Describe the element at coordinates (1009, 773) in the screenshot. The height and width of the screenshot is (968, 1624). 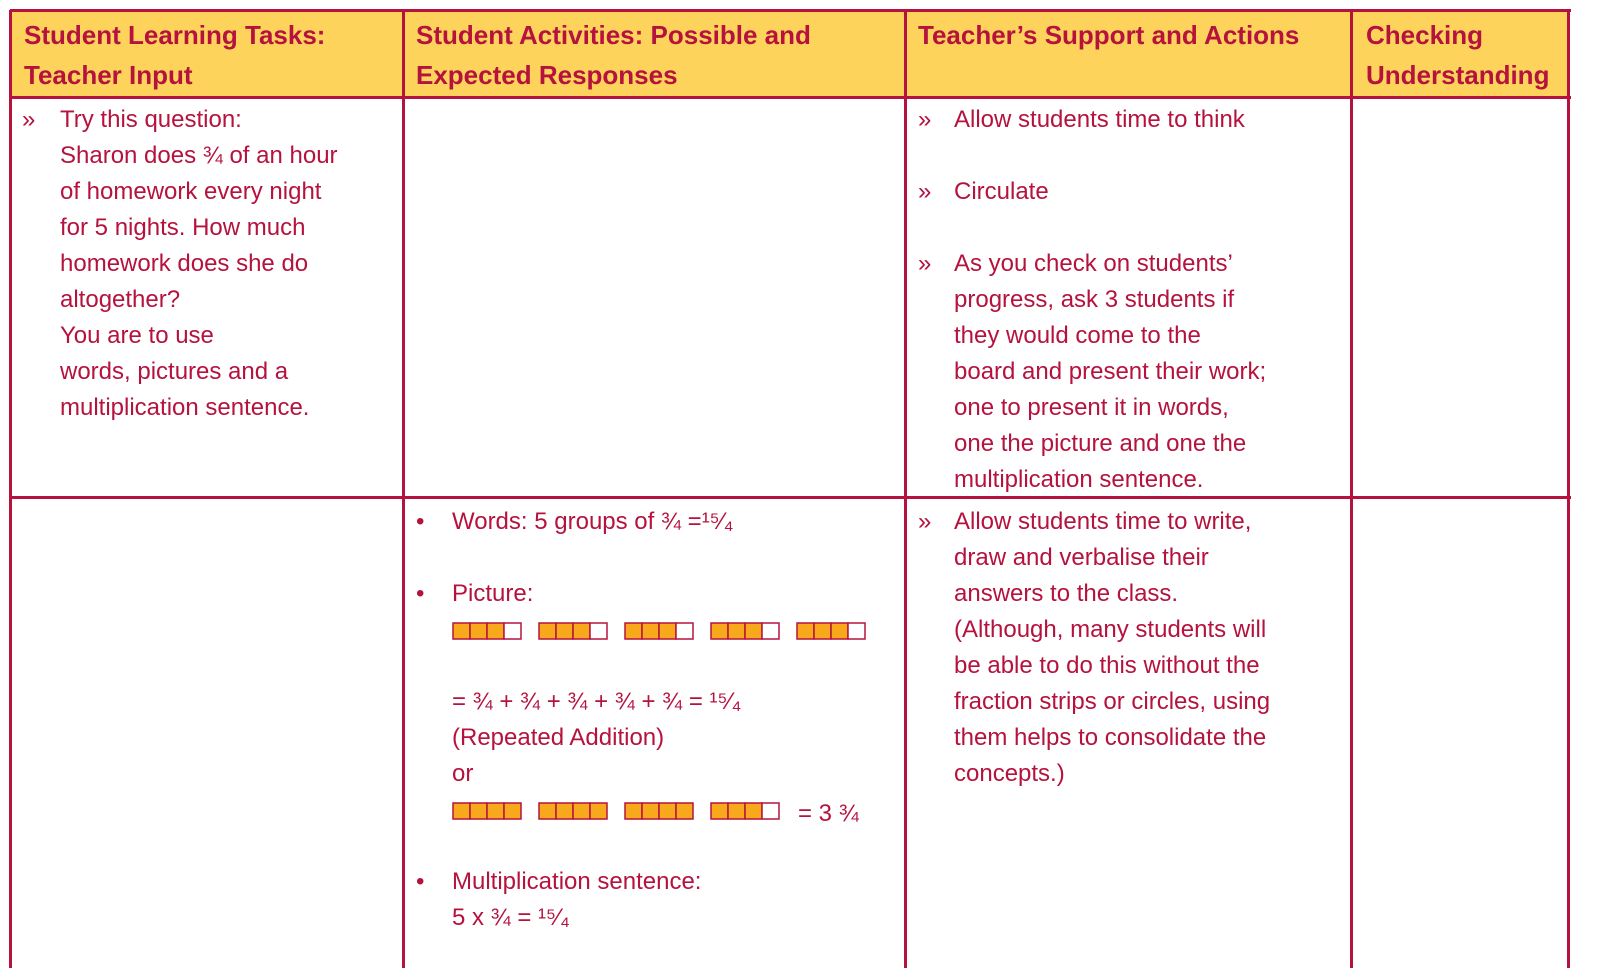
I see `text-line: concepts.)` at that location.